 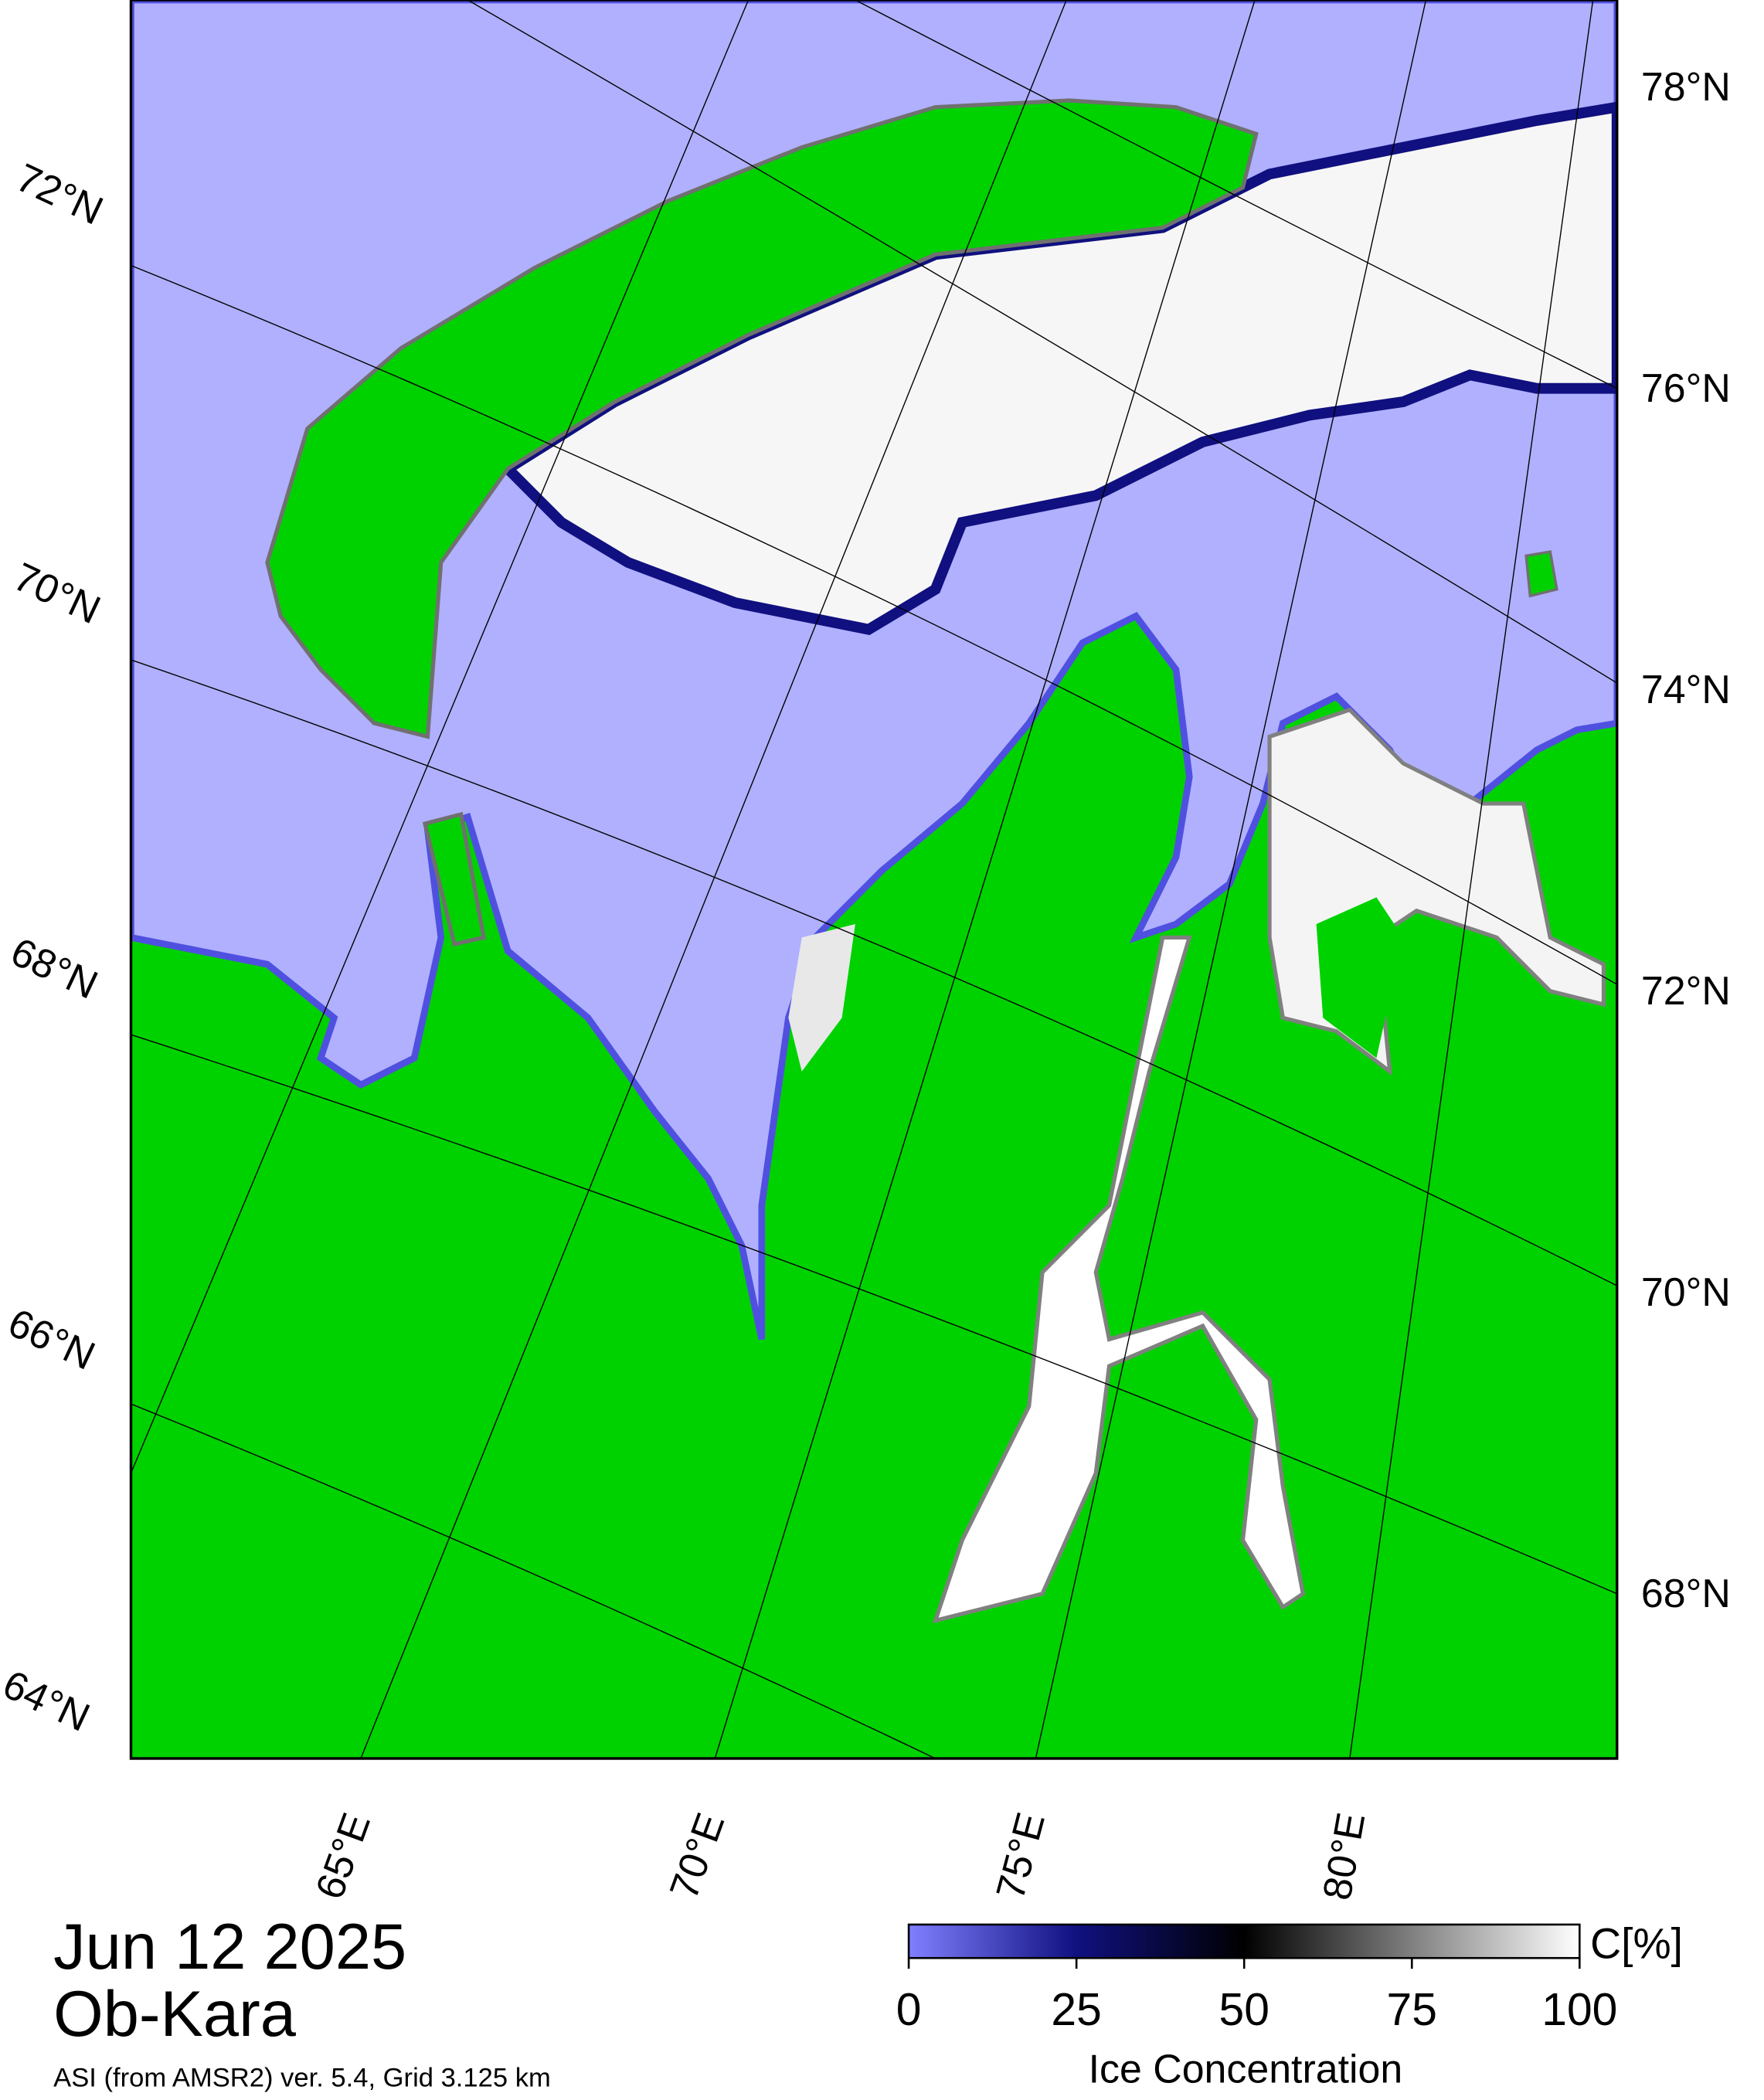 I want to click on vaygach, so click(x=454, y=879).